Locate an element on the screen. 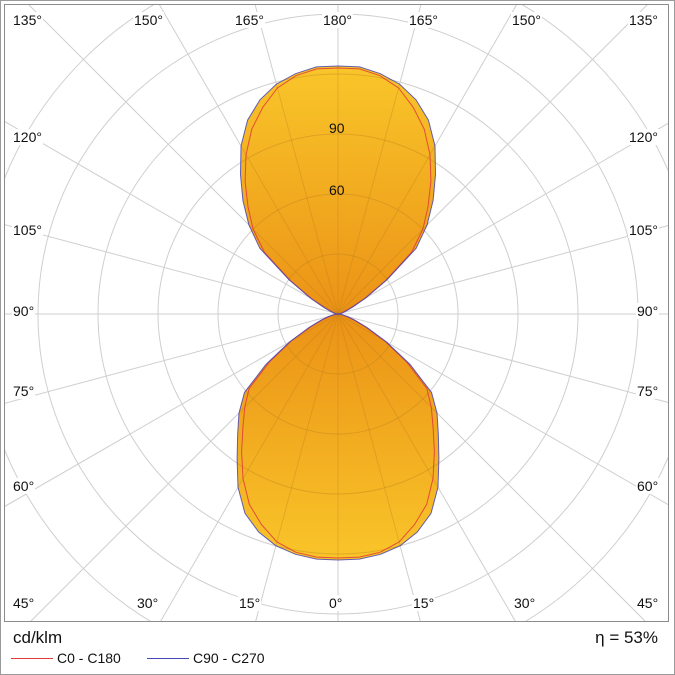 This screenshot has height=675, width=675. angle-label-right-60: 60° is located at coordinates (648, 486).